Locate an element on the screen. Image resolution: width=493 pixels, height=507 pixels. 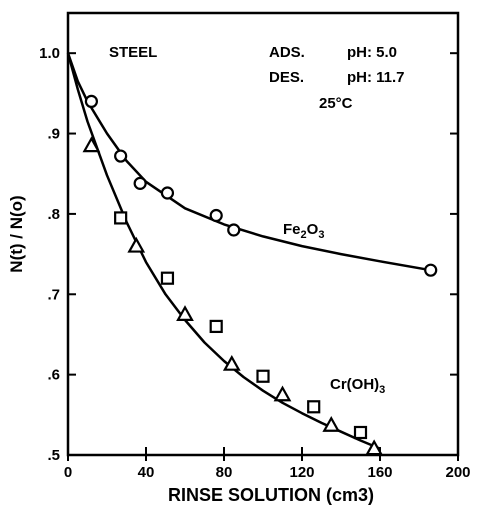
y-tick-label-2: .7 is located at coordinates (53, 294).